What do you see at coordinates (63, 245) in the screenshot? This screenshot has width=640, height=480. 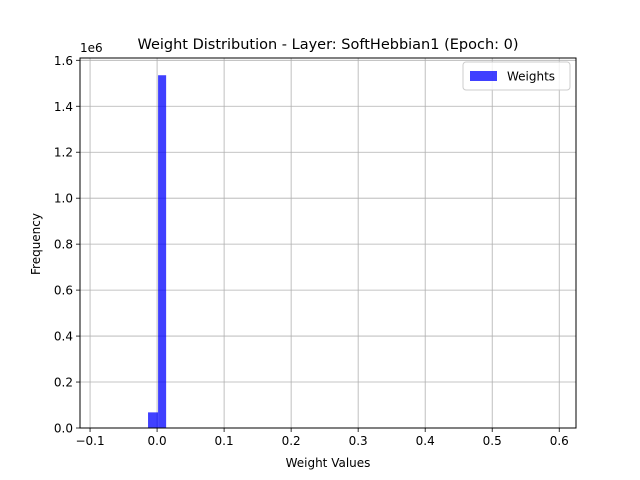 I see `y-tick-label: 0.8` at bounding box center [63, 245].